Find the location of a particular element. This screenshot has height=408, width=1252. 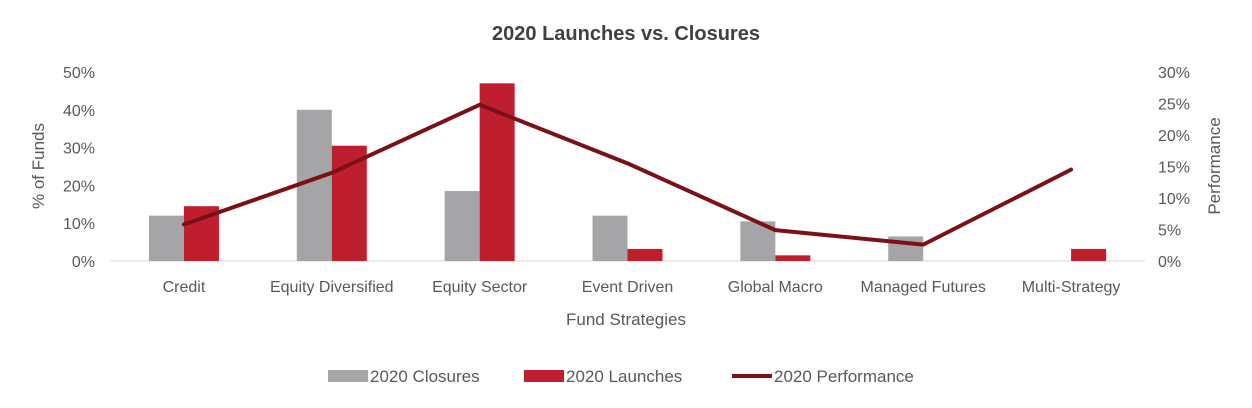

x-tick-label: Equity Sector is located at coordinates (480, 287).